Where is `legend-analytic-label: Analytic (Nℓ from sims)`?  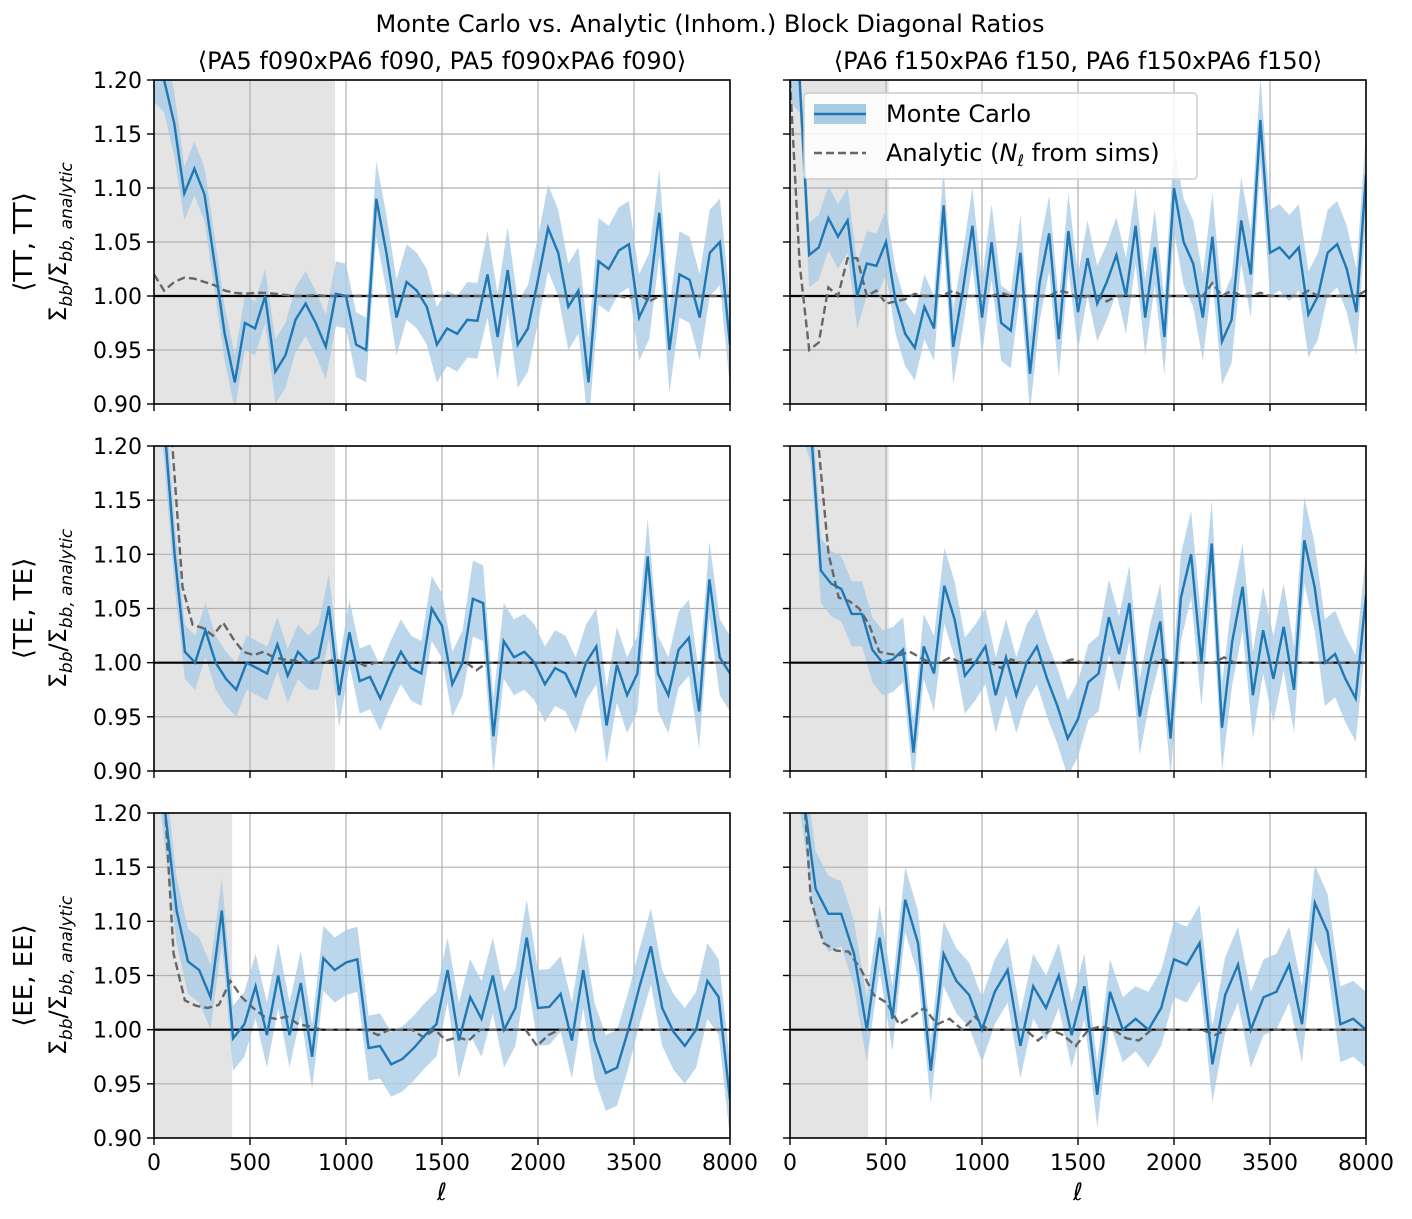
legend-analytic-label: Analytic (Nℓ from sims) is located at coordinates (1023, 154).